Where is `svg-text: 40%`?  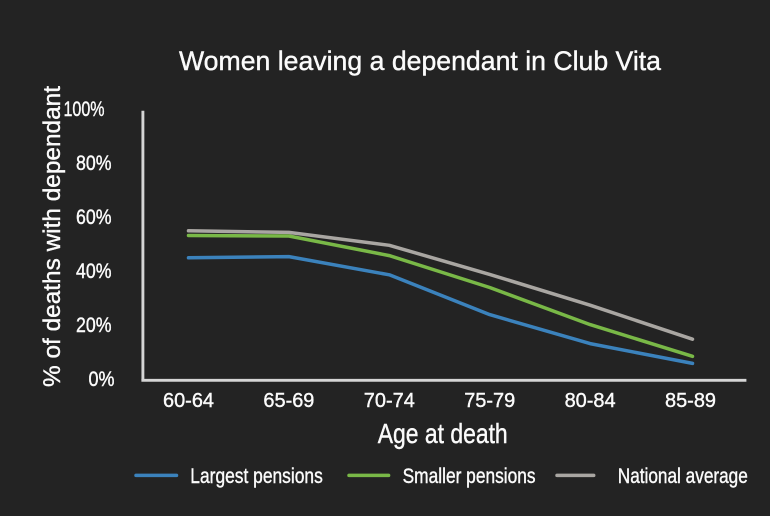 svg-text: 40% is located at coordinates (94, 271).